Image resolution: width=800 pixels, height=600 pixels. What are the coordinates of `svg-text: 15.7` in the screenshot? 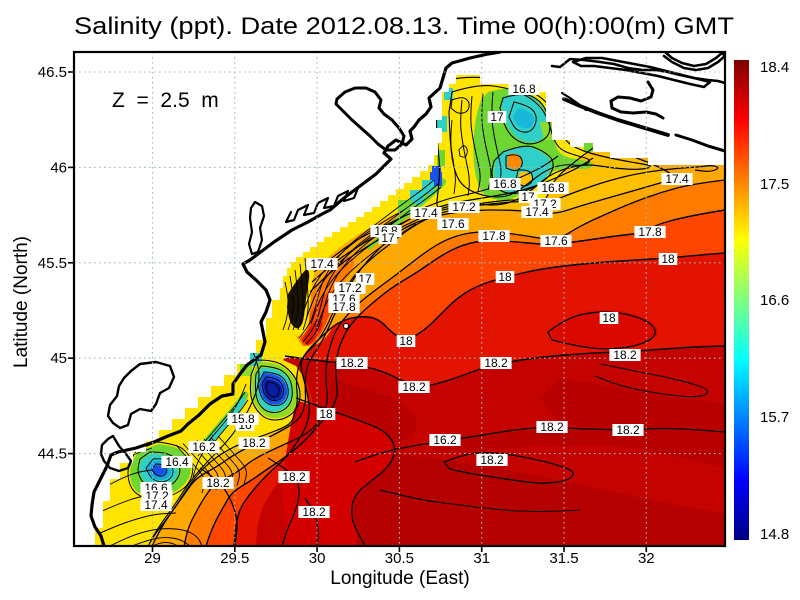 It's located at (774, 417).